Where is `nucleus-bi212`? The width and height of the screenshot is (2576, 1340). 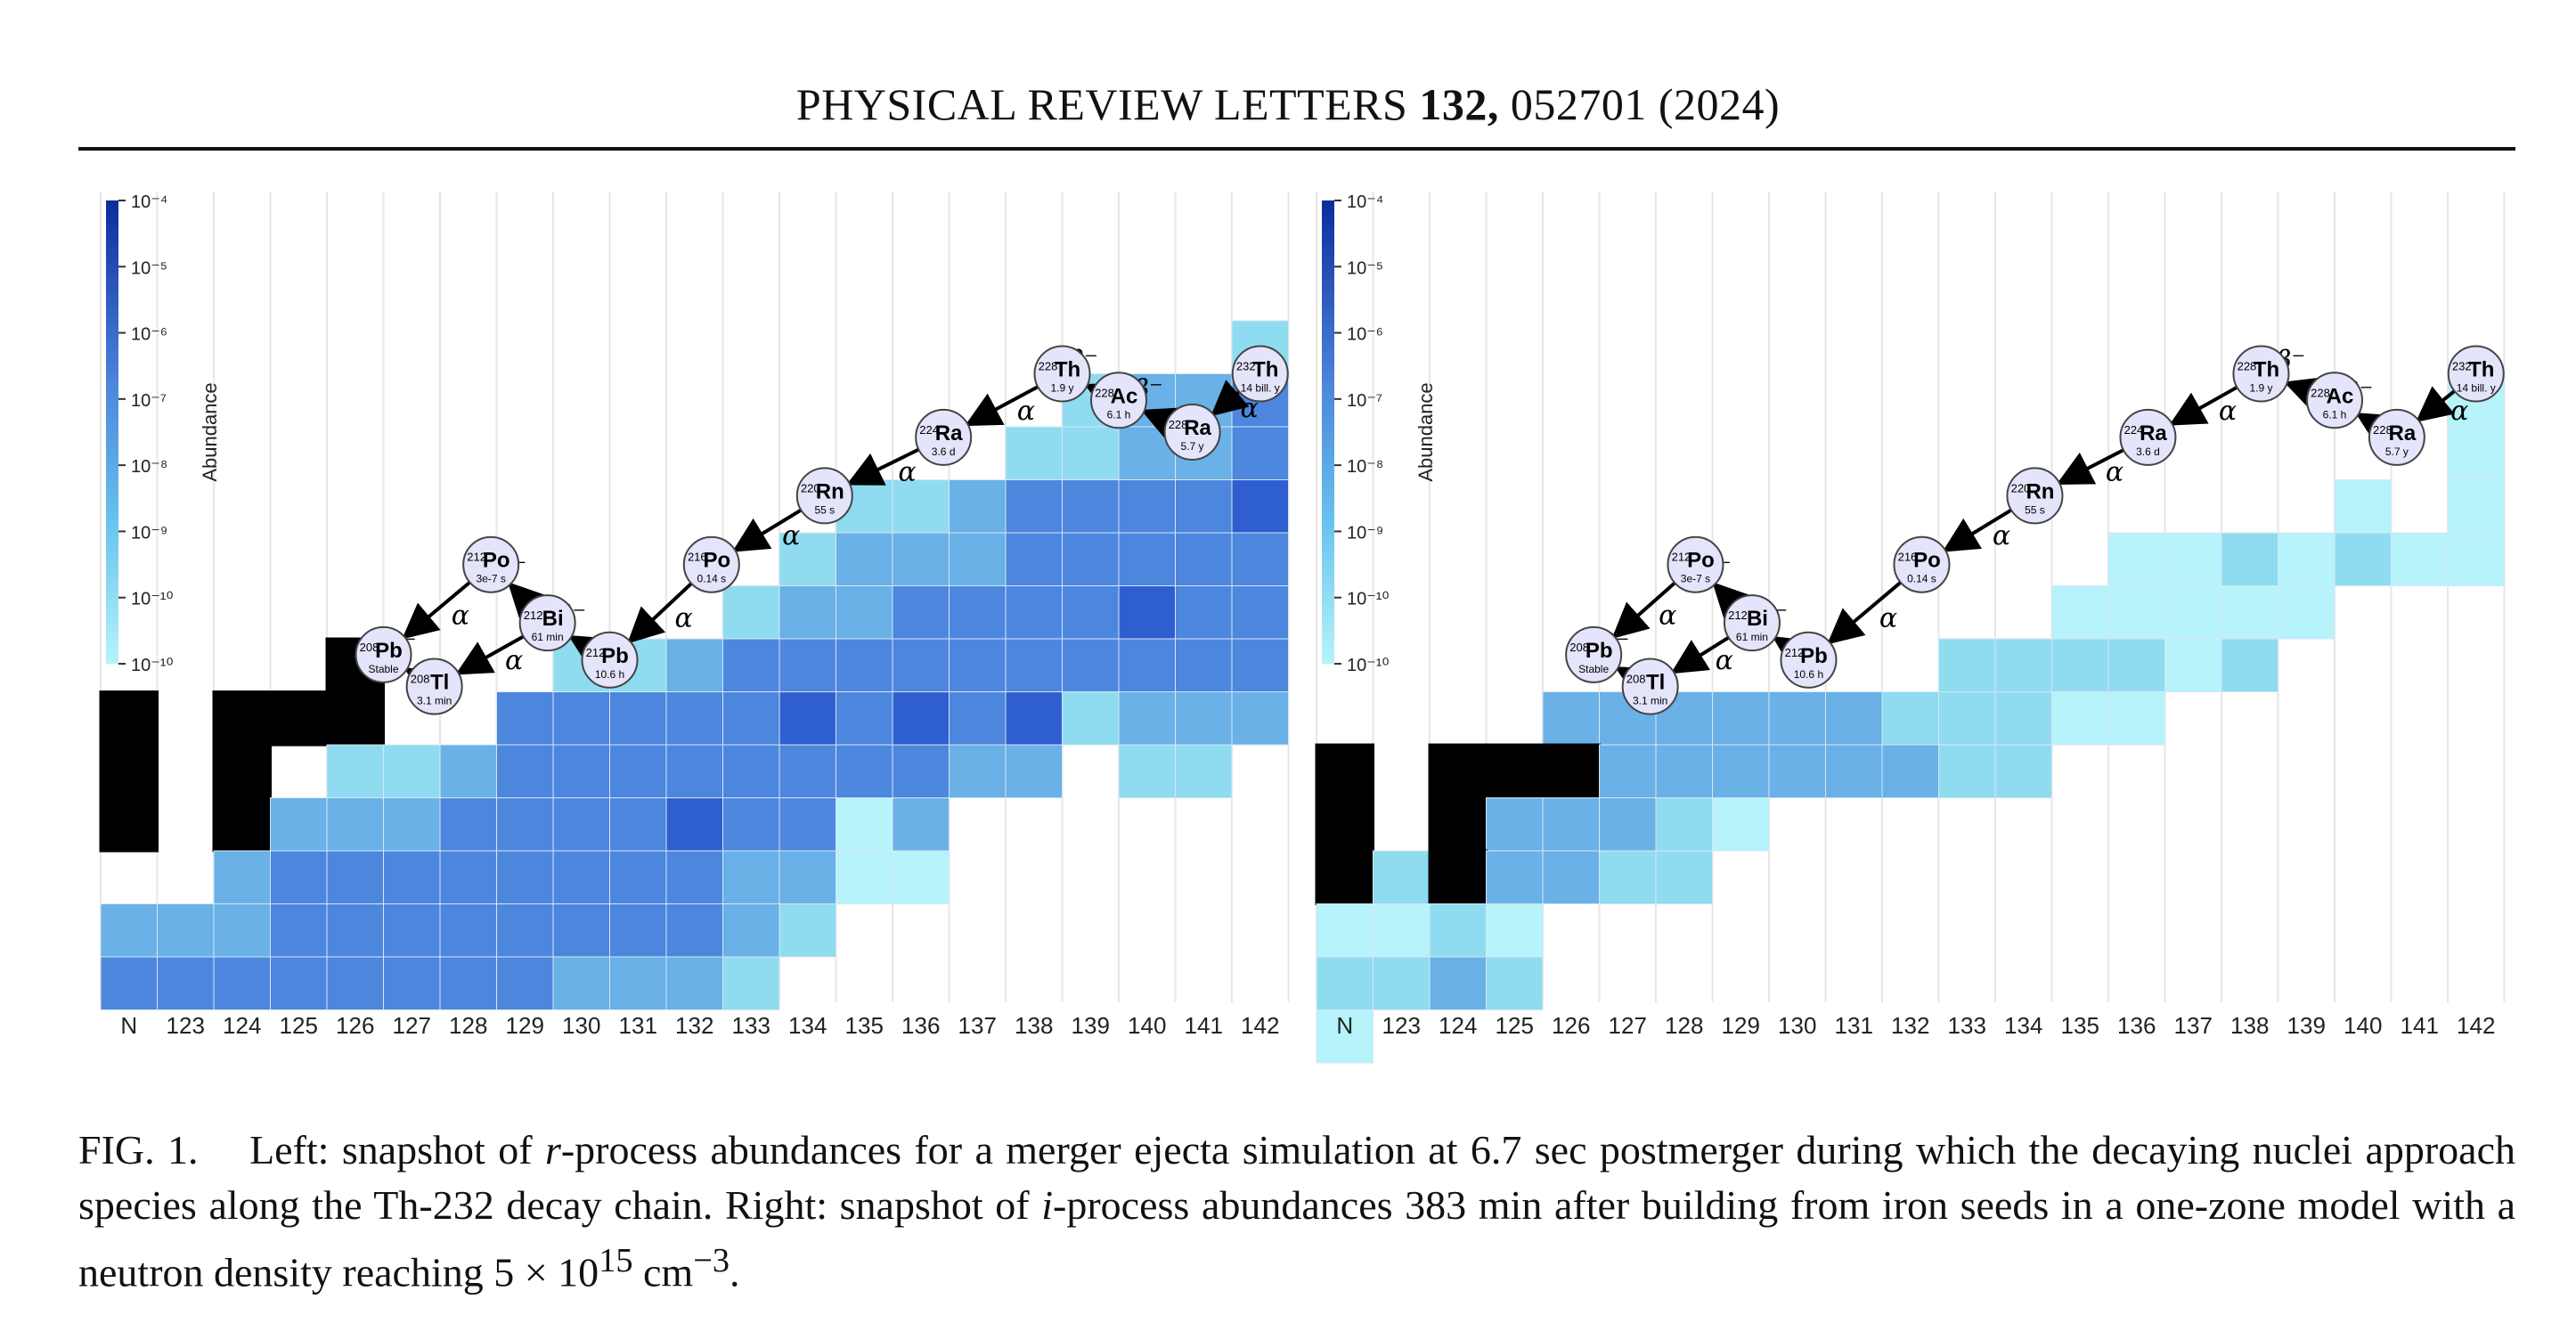 nucleus-bi212 is located at coordinates (547, 623).